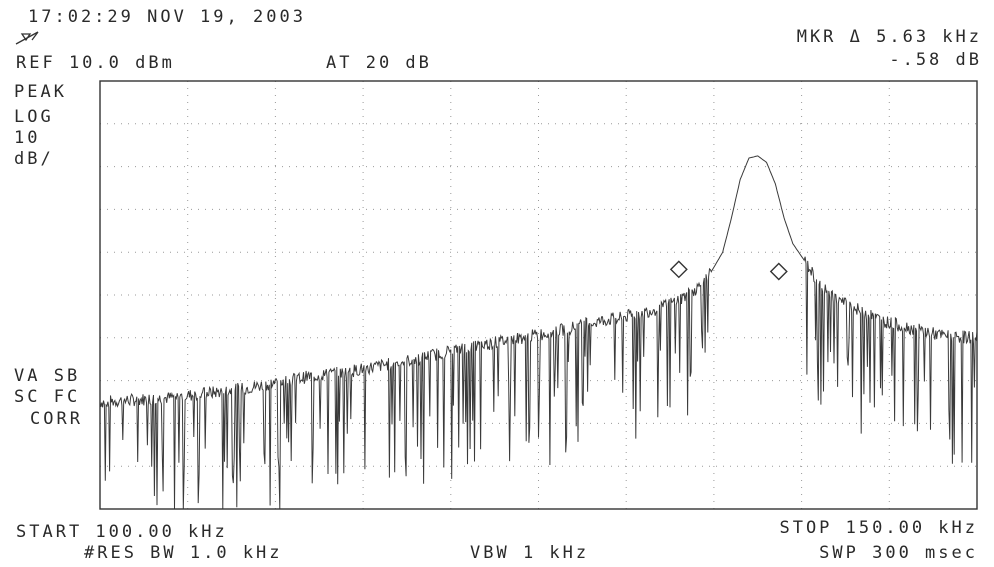 The height and width of the screenshot is (567, 994). Describe the element at coordinates (56, 419) in the screenshot. I see `corr-annotation: CORR` at that location.